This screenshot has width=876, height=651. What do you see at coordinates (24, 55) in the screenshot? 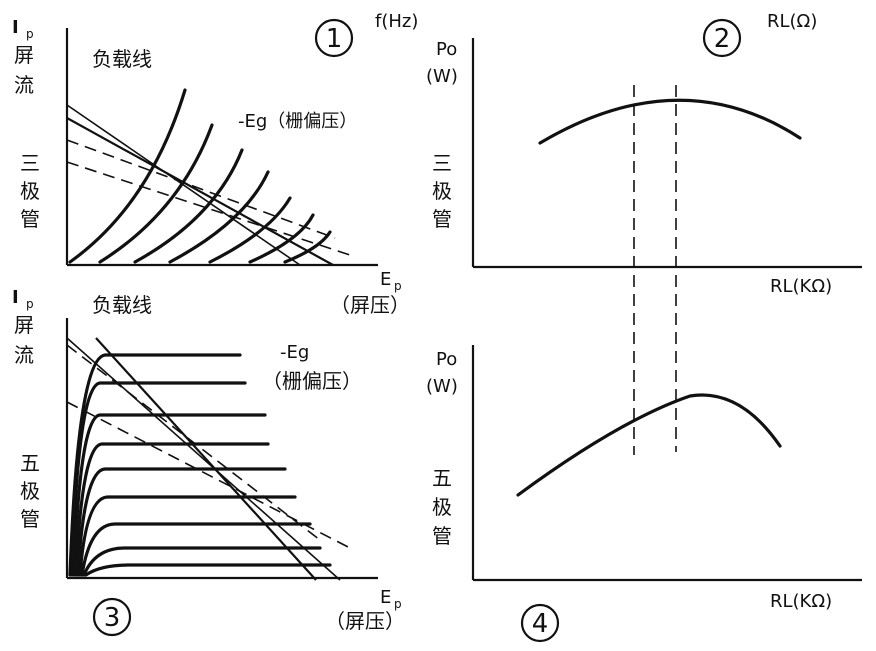
I see `triode-y-name-1: 屏` at bounding box center [24, 55].